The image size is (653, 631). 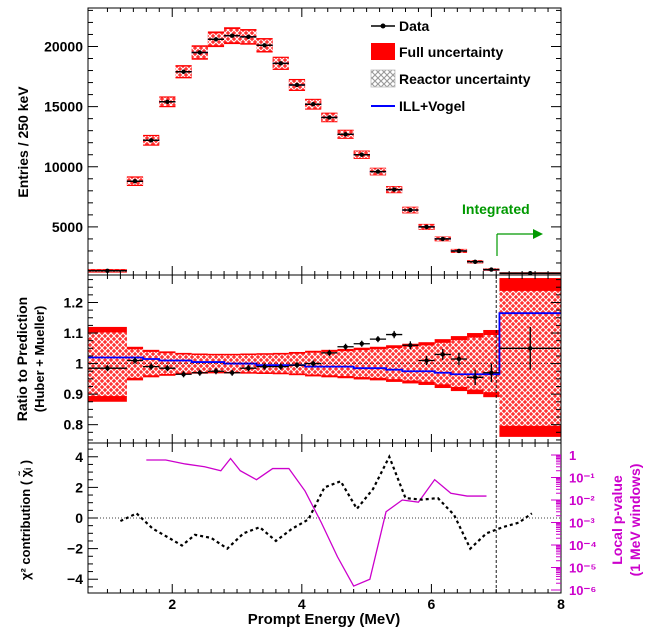 I want to click on x-tick-label: 6, so click(x=432, y=604).